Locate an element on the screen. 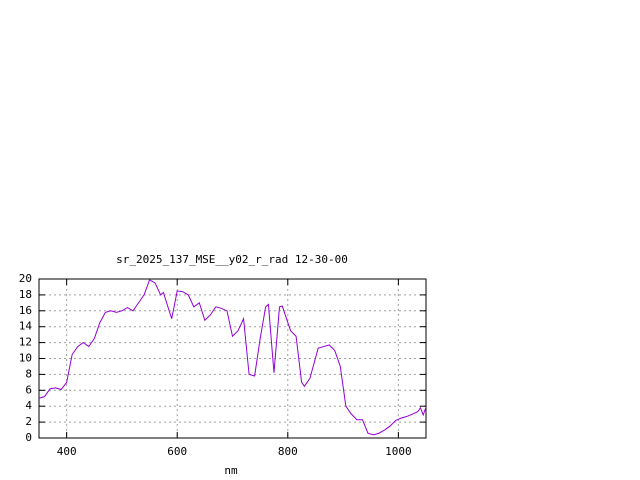 This screenshot has width=640, height=480. x-tick-label: 800 is located at coordinates (288, 451).